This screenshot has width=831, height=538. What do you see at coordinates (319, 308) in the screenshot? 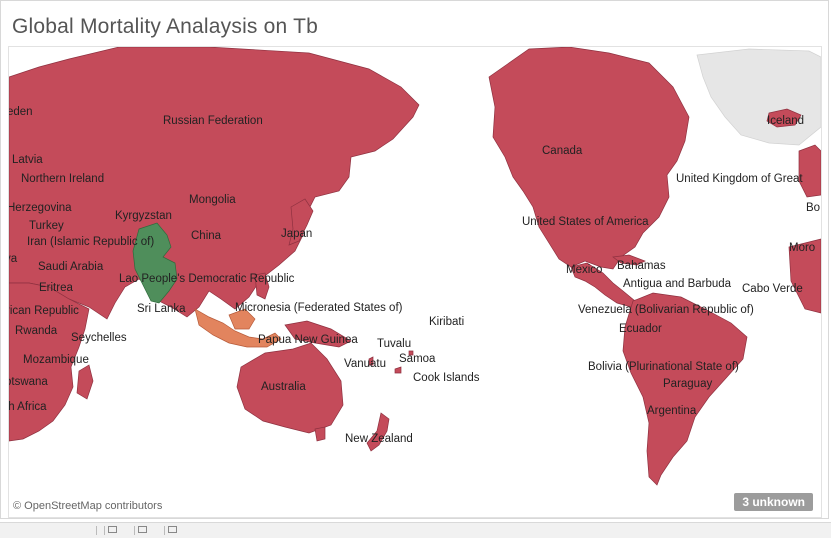
I see `label-micronesia: Micronesia (Federated States of)` at bounding box center [319, 308].